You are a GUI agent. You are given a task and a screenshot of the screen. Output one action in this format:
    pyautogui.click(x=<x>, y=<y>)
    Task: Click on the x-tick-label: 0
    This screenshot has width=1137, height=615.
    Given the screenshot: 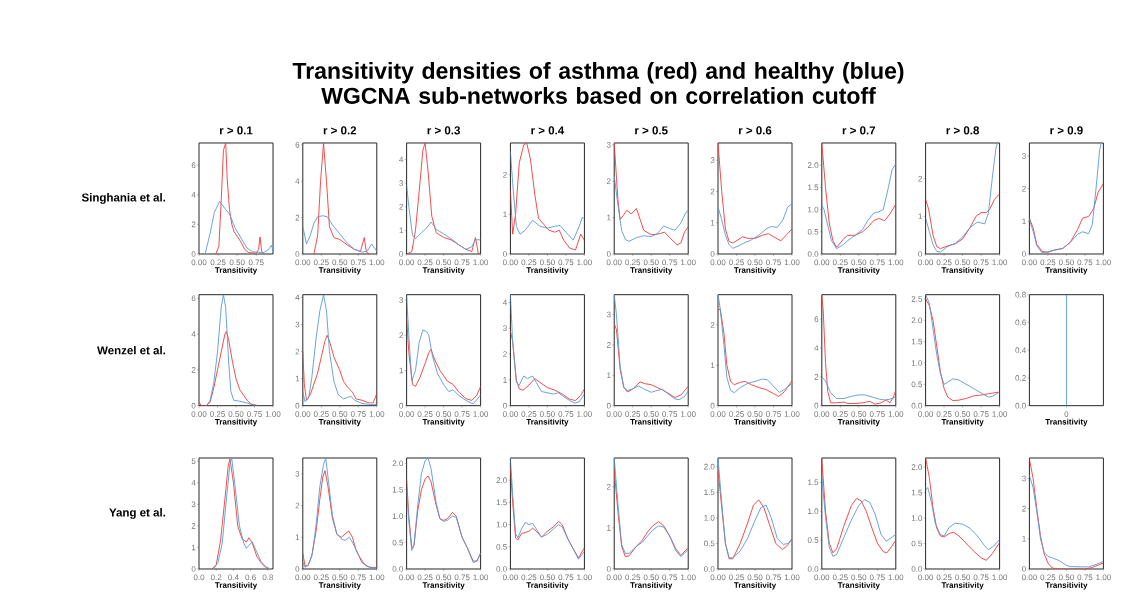 What is the action you would take?
    pyautogui.click(x=1066, y=414)
    